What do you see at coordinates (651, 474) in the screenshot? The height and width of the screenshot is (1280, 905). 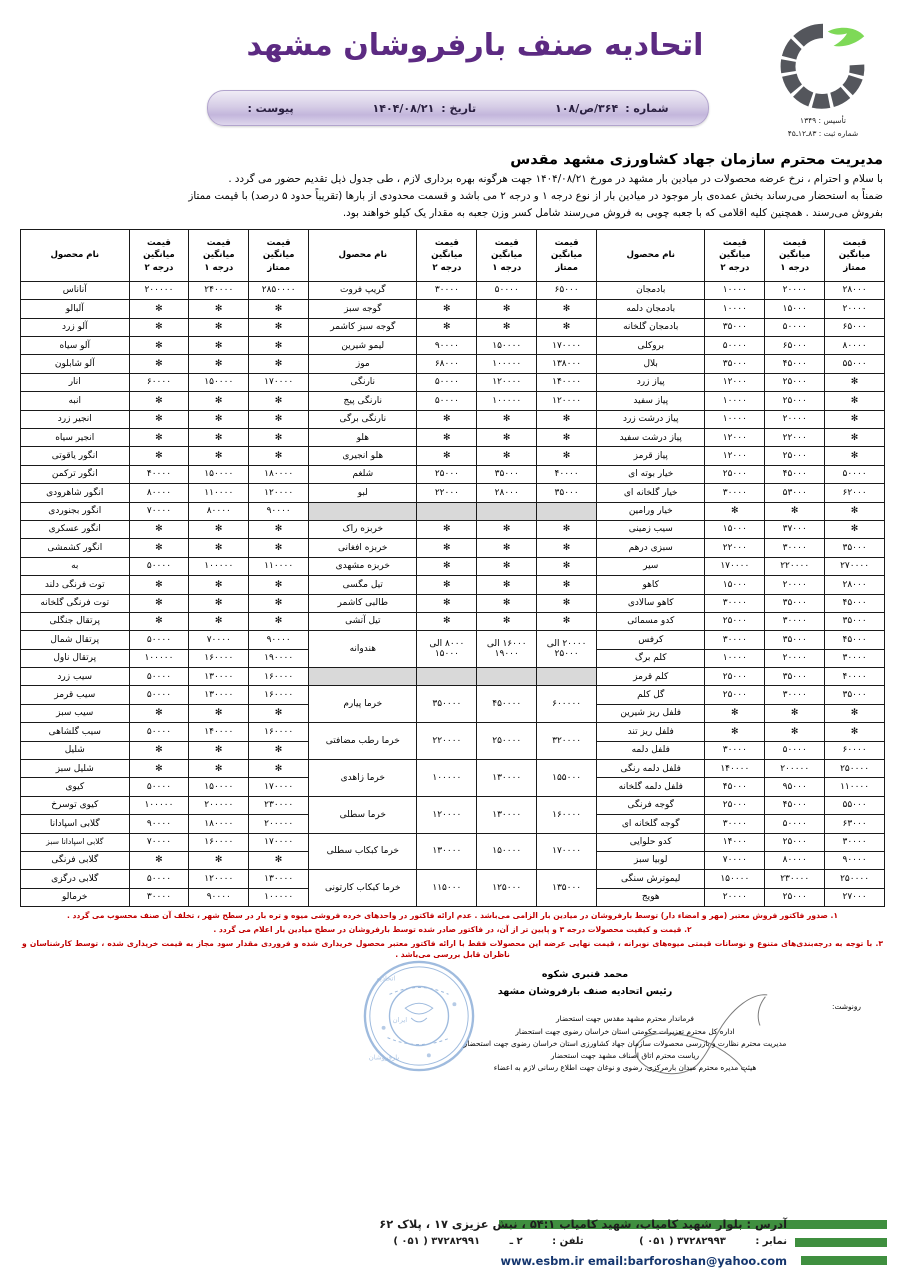 I see `cell-product-name: خیار بوته ای` at bounding box center [651, 474].